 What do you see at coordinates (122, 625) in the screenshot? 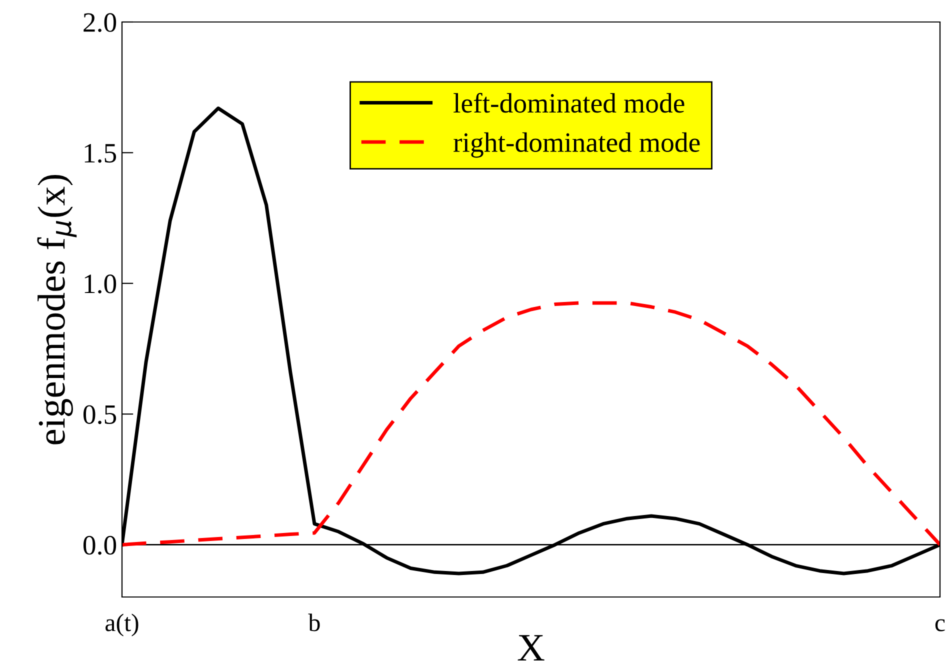
I see `x-tick-label: a(t)` at bounding box center [122, 625].